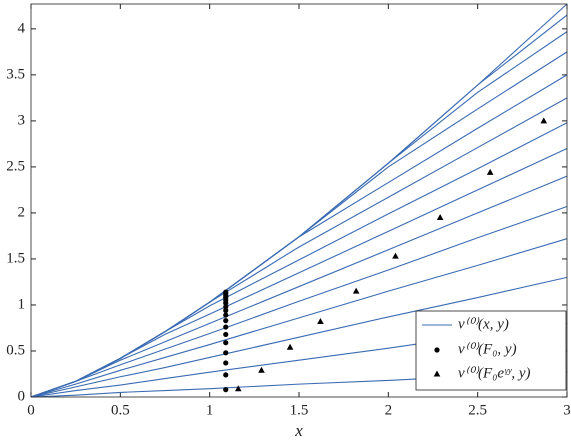 The height and width of the screenshot is (447, 571). I want to click on x-tick-label: 1.5, so click(299, 410).